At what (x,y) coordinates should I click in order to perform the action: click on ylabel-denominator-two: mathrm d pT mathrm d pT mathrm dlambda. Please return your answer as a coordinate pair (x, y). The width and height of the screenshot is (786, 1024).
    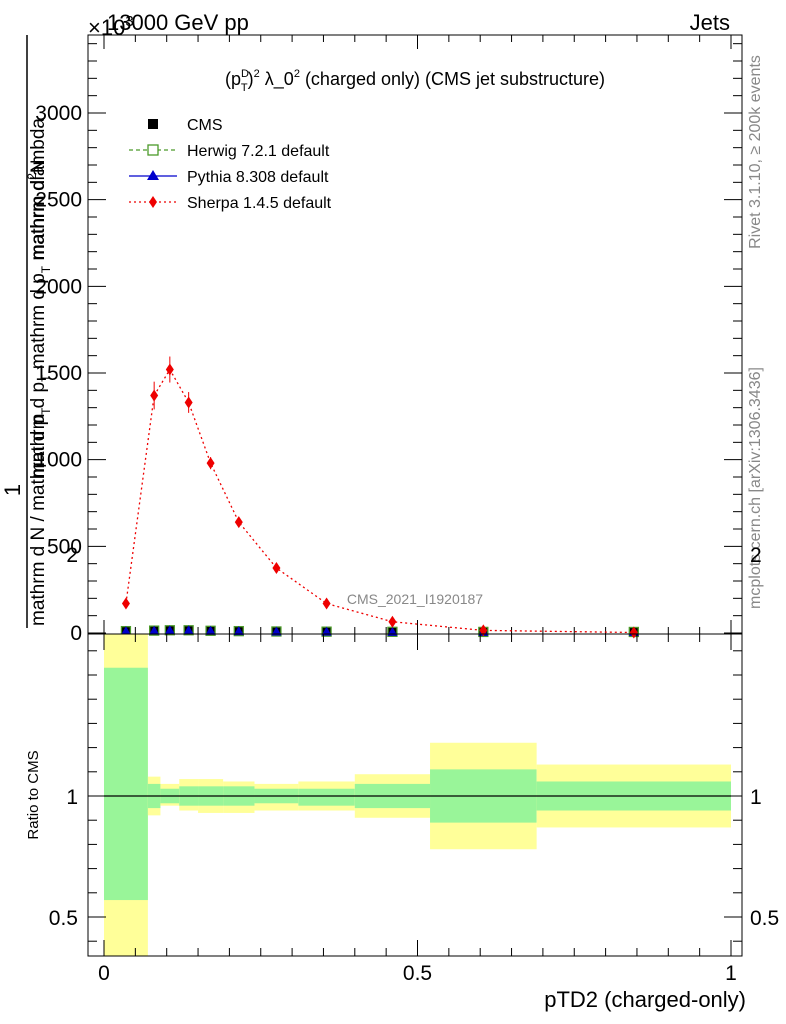
    Looking at the image, I should click on (40, 298).